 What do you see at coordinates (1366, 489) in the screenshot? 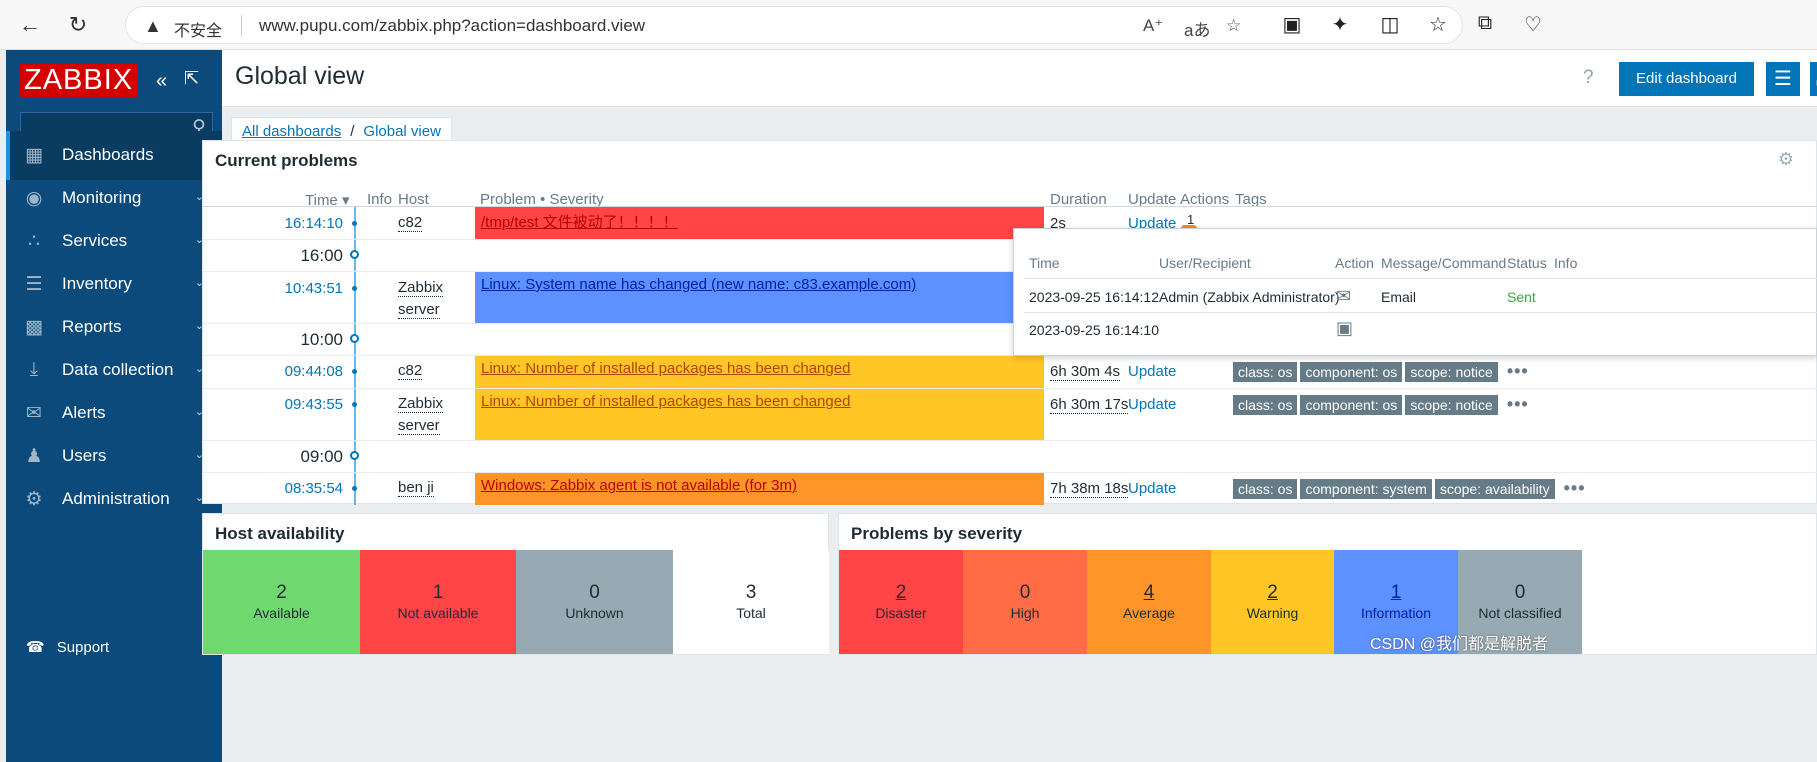
I see `tag: component: system` at bounding box center [1366, 489].